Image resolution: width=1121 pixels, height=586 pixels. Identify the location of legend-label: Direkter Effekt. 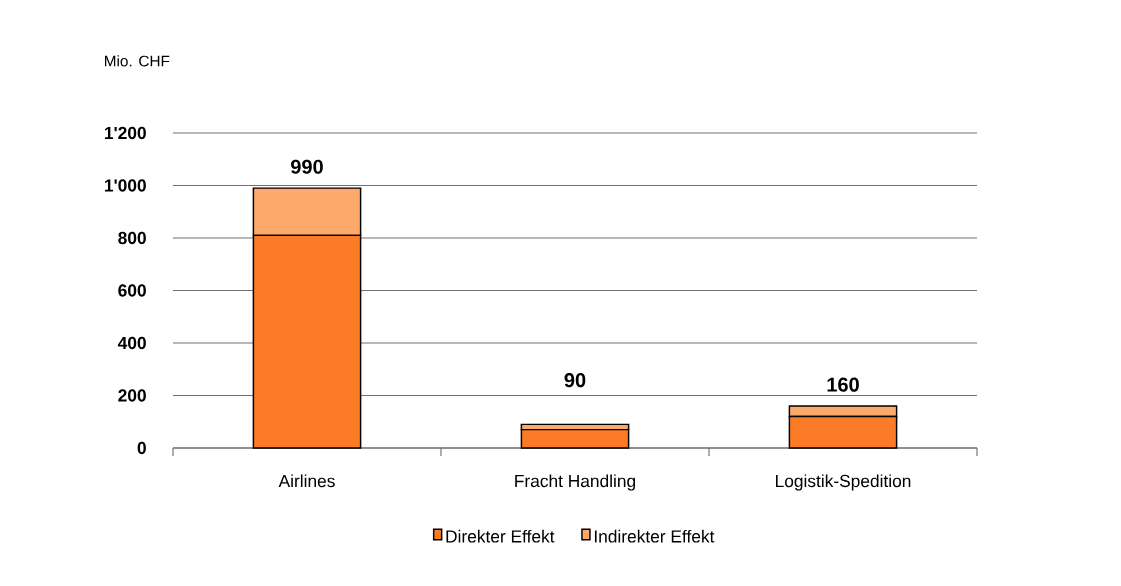
(500, 536).